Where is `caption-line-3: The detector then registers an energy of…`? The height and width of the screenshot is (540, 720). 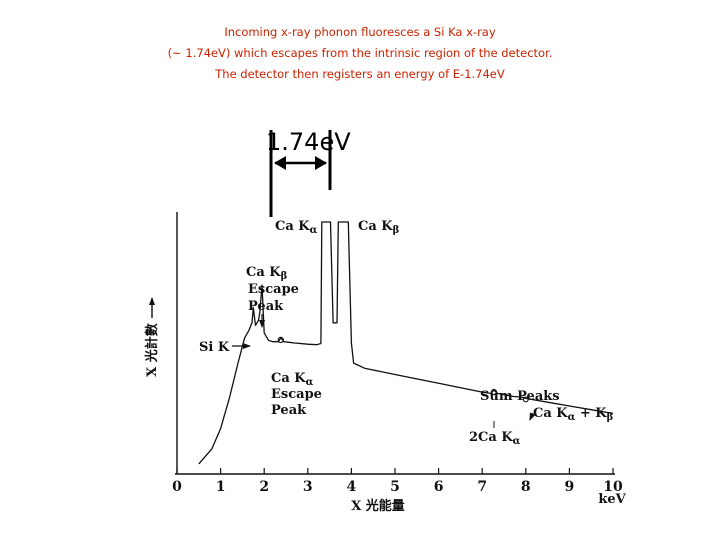
caption-line-3: The detector then registers an energy of… is located at coordinates (360, 74).